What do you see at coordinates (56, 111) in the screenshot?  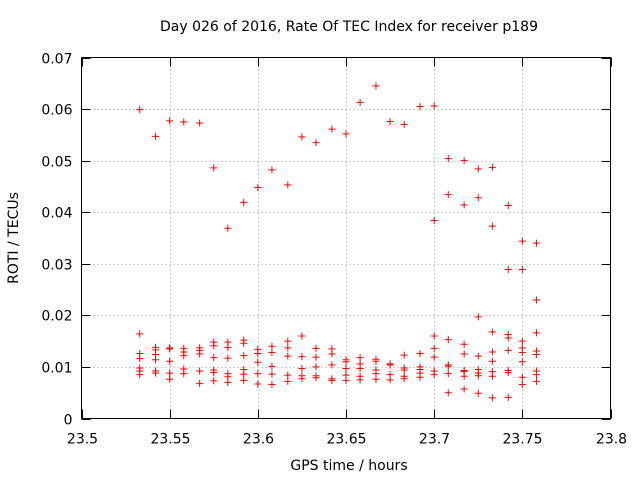 I see `y-tick-label: 0.06` at bounding box center [56, 111].